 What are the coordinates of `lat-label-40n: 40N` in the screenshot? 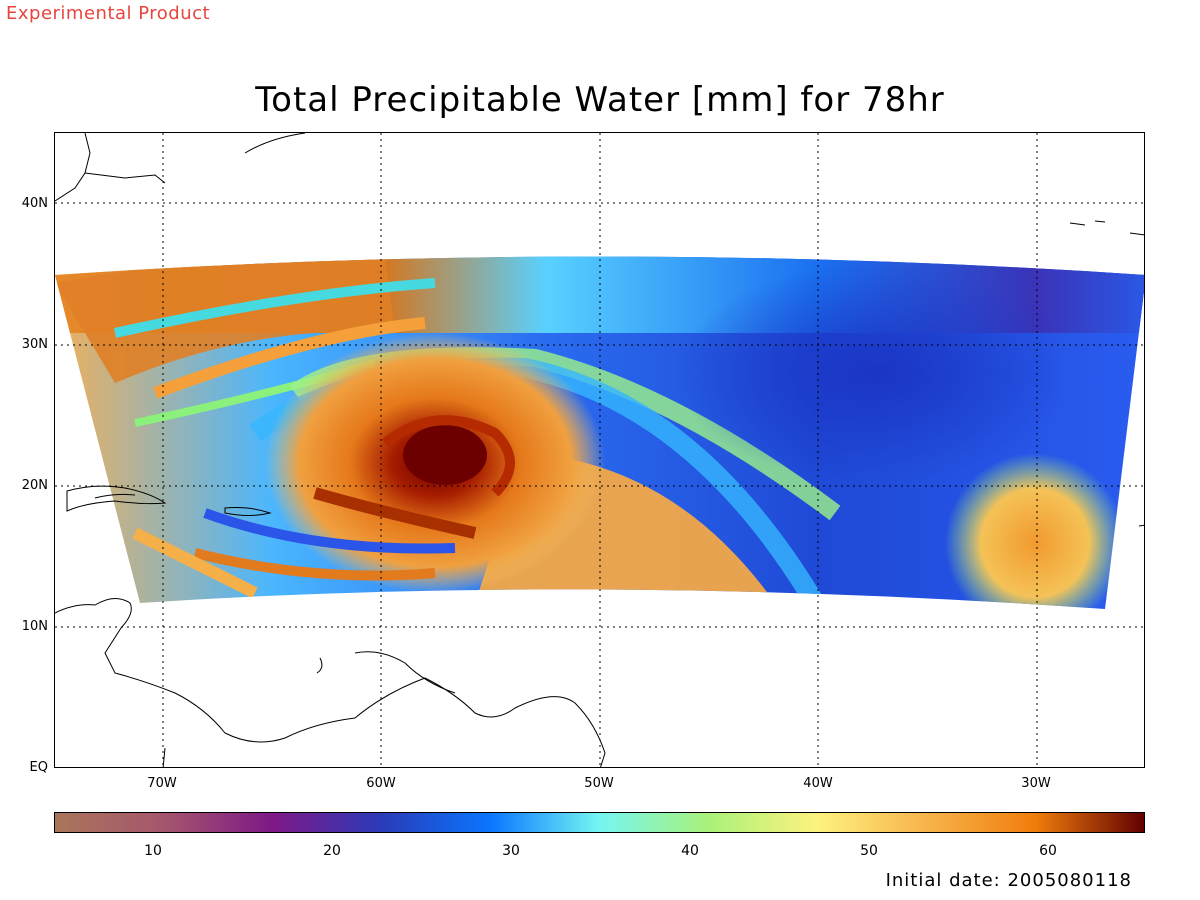 It's located at (34, 203).